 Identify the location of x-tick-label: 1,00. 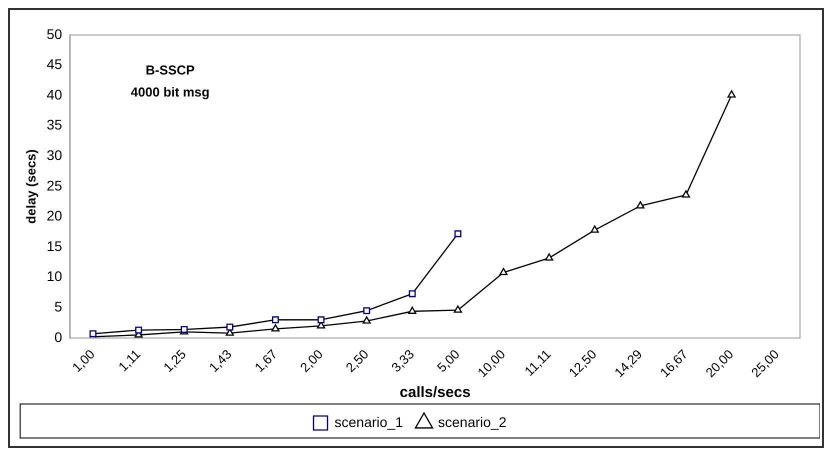
(83, 361).